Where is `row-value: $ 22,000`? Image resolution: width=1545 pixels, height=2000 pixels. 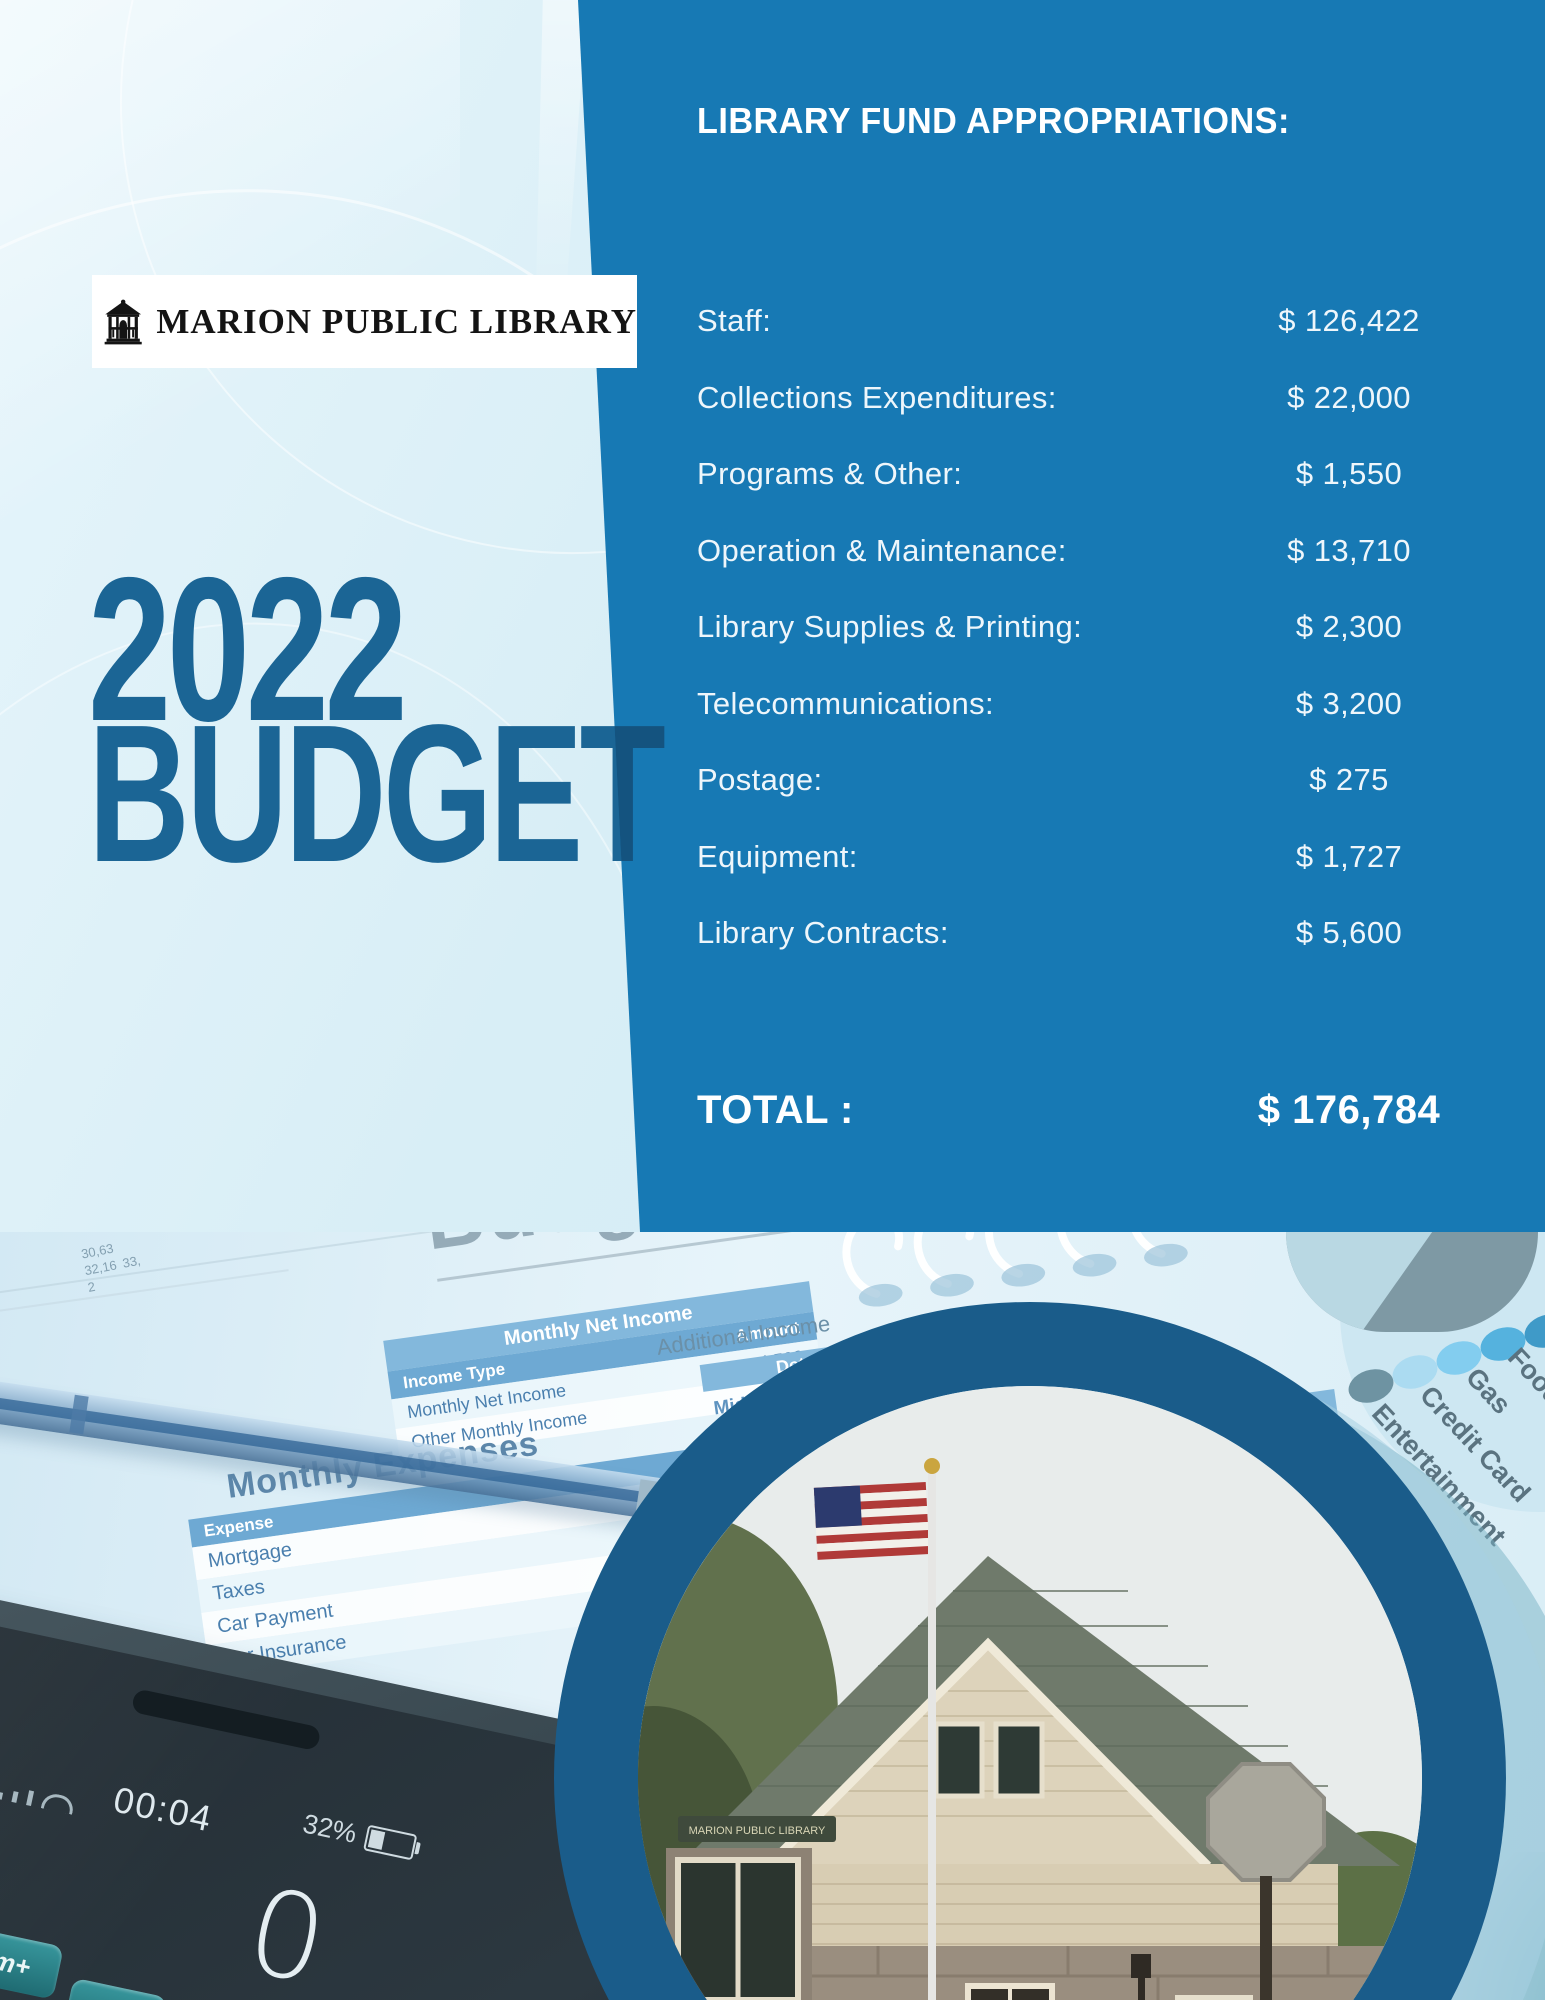
row-value: $ 22,000 is located at coordinates (1349, 397).